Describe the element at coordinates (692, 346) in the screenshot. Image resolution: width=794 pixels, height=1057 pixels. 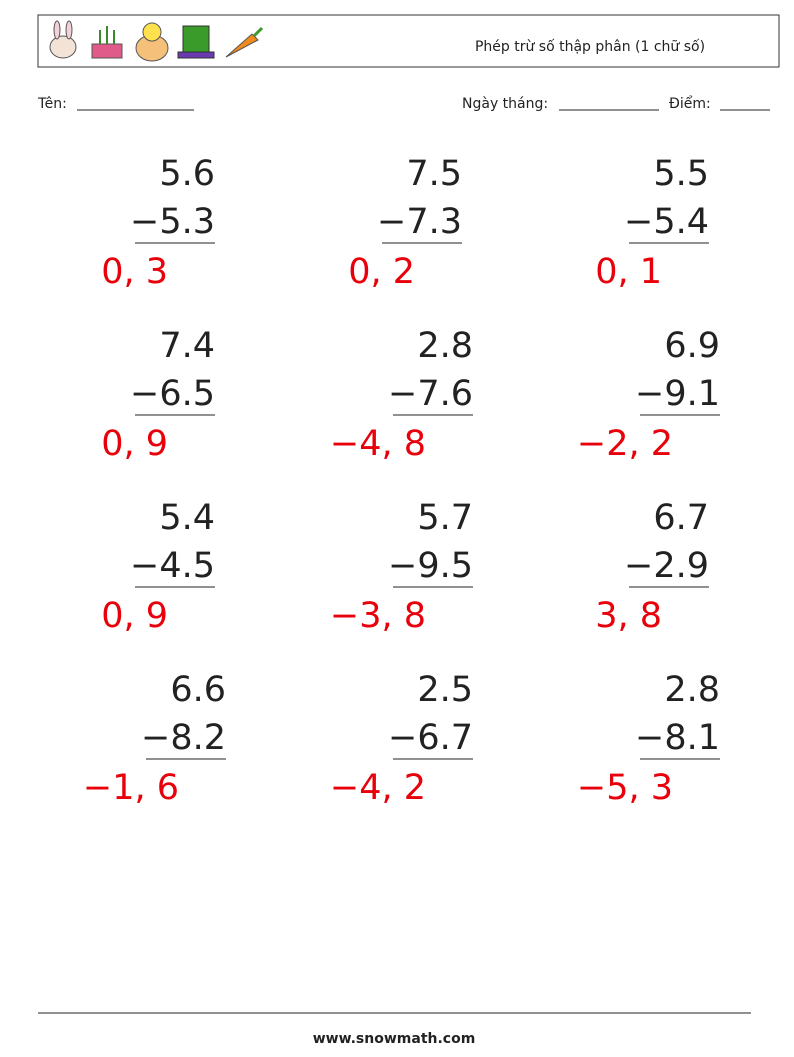
I see `minuend: 6.9` at that location.